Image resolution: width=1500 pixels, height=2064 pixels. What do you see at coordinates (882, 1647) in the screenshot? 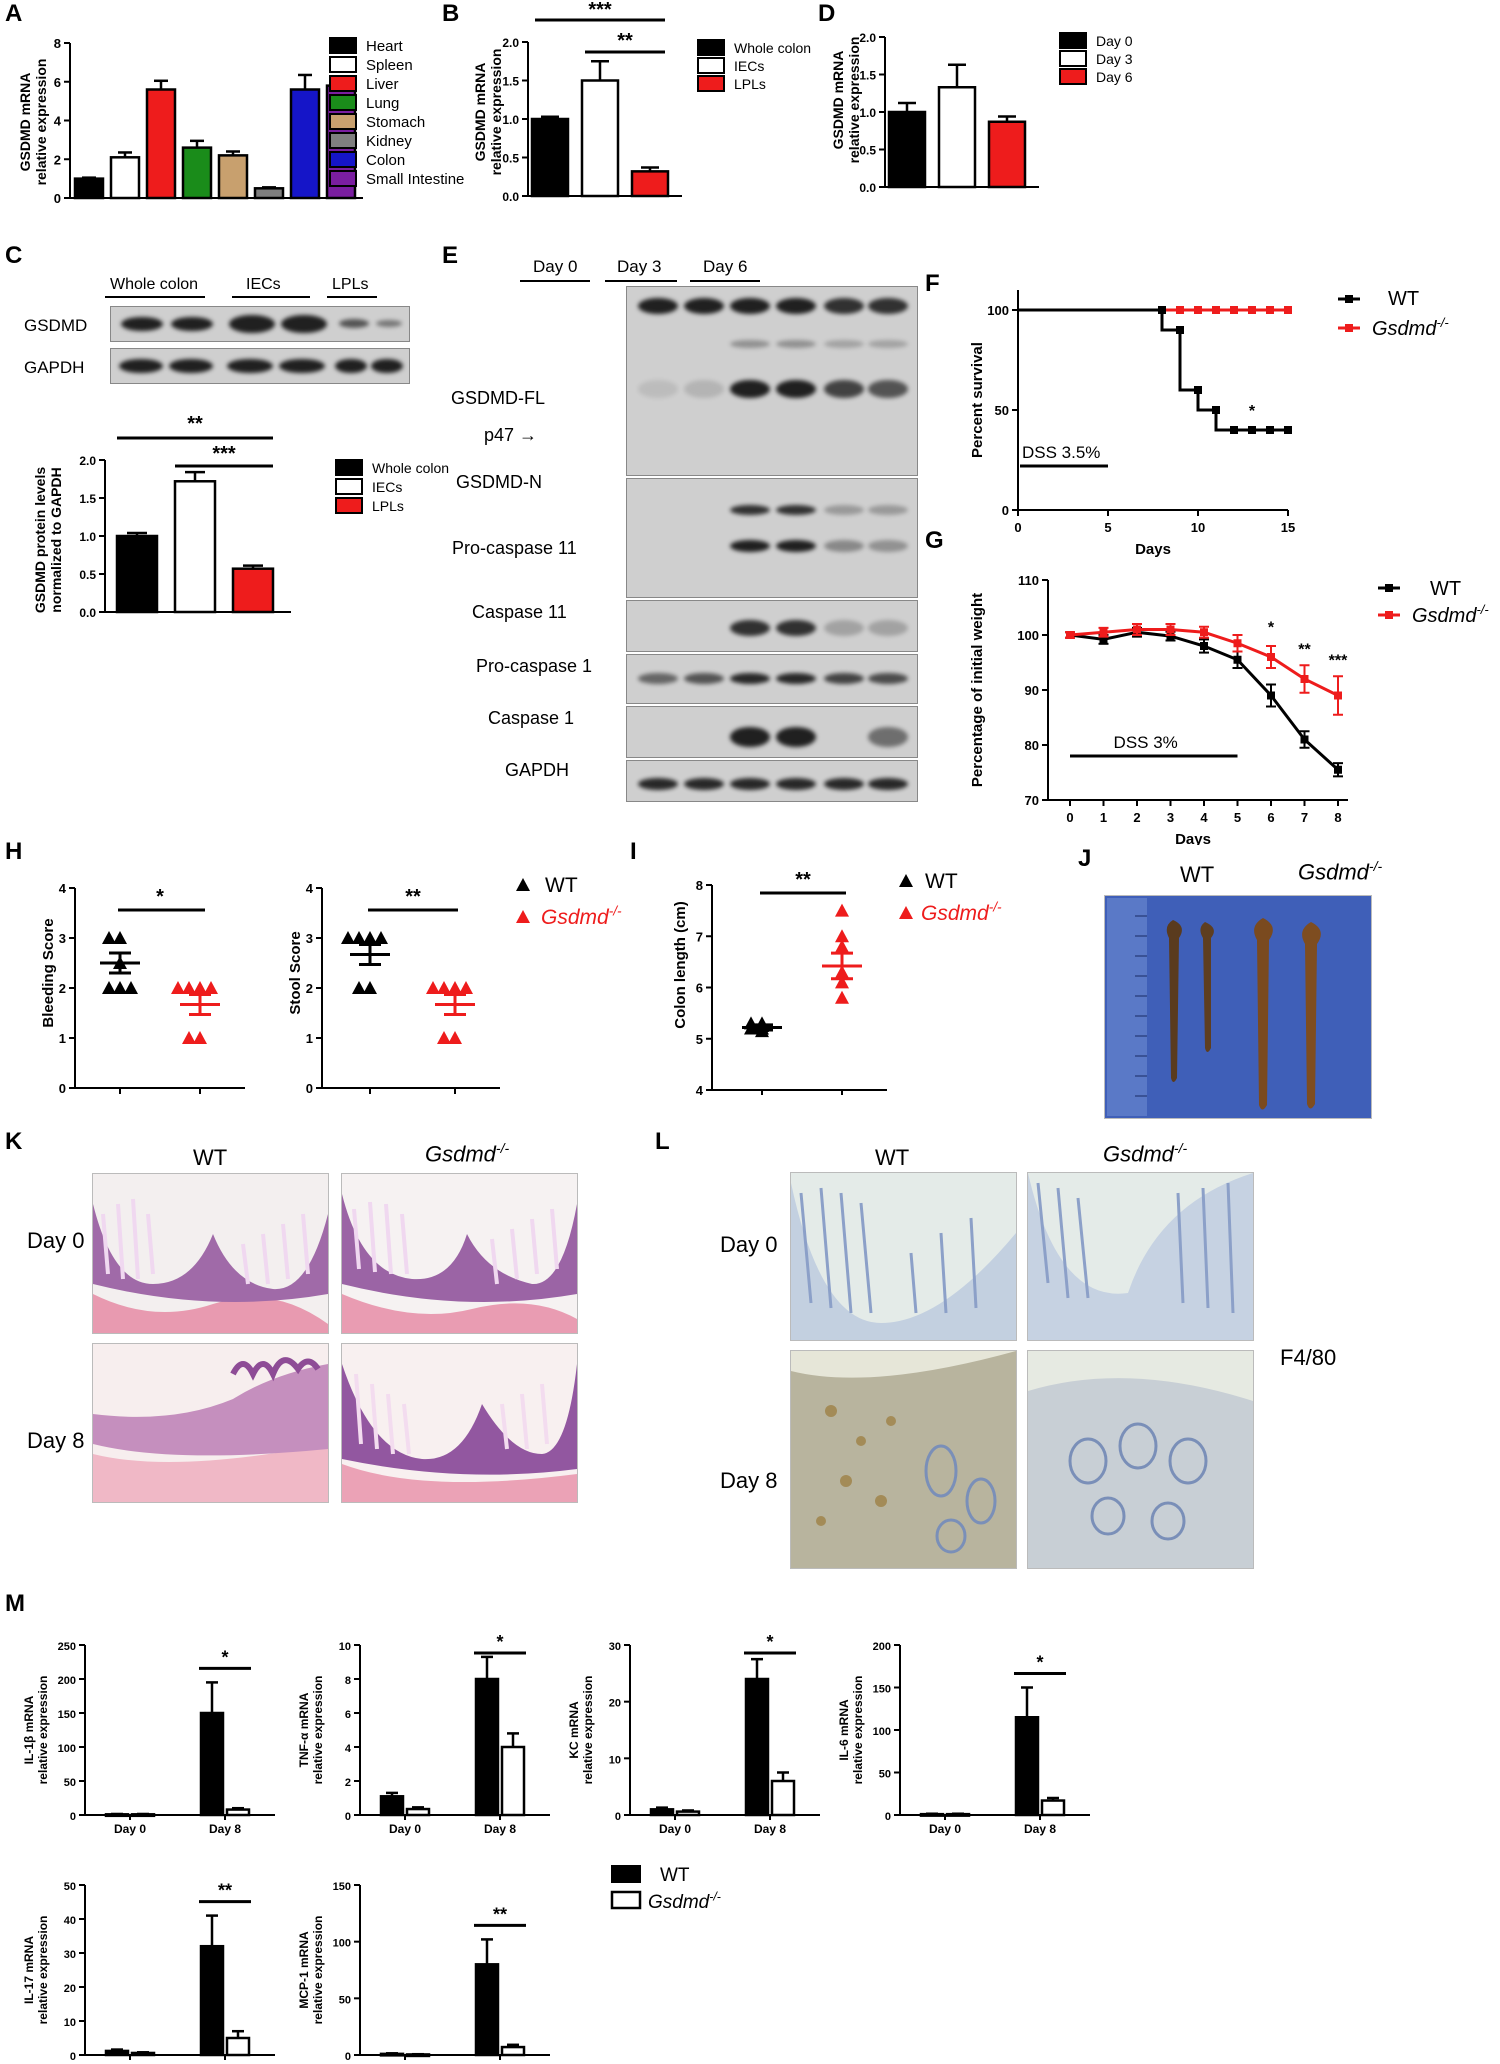
I see `m3-y-tick-label: 200` at bounding box center [882, 1647].